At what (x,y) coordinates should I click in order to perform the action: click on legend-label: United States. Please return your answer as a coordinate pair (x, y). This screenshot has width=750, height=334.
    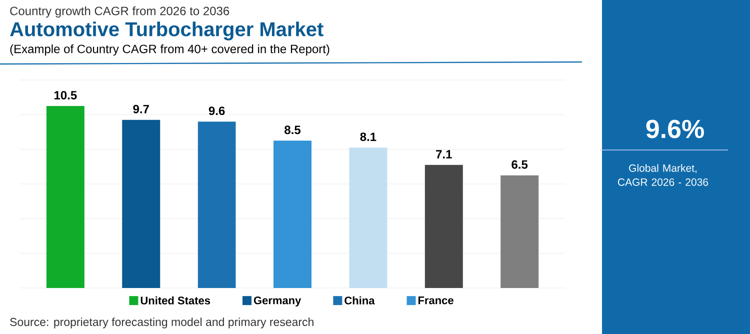
    Looking at the image, I should click on (175, 300).